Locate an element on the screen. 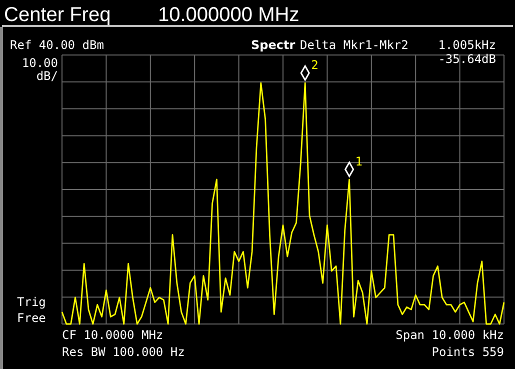 This screenshot has width=515, height=369. chart-subtitle: 10.000000 MHz is located at coordinates (229, 15).